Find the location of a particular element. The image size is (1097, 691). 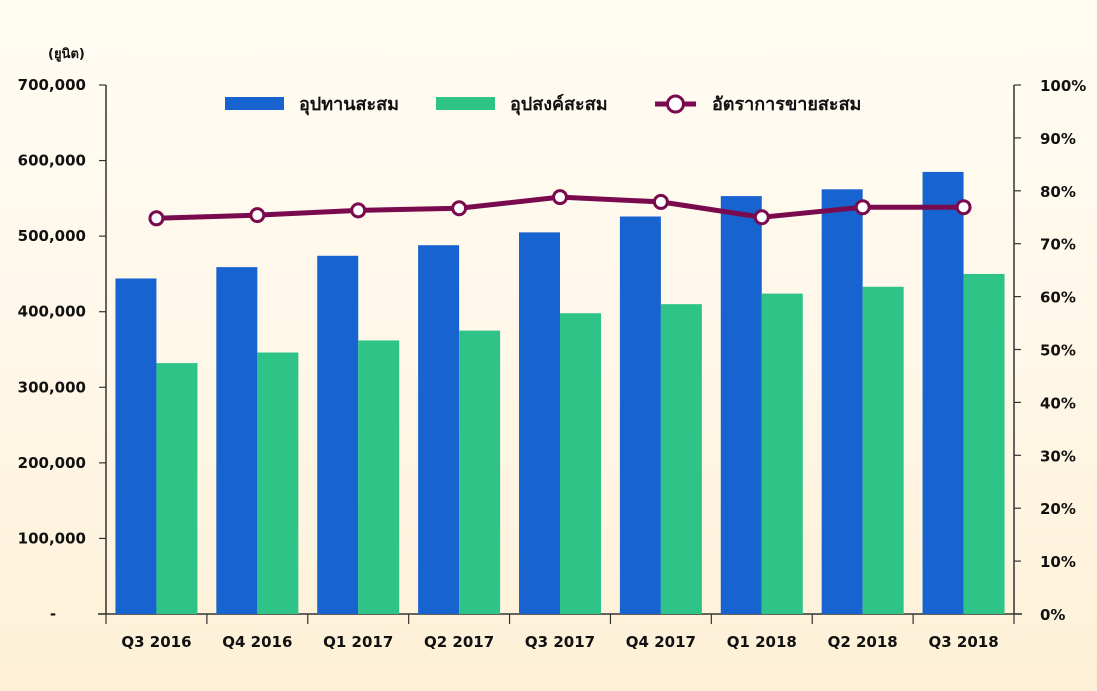

right-tick-label: 0% is located at coordinates (1052, 615).